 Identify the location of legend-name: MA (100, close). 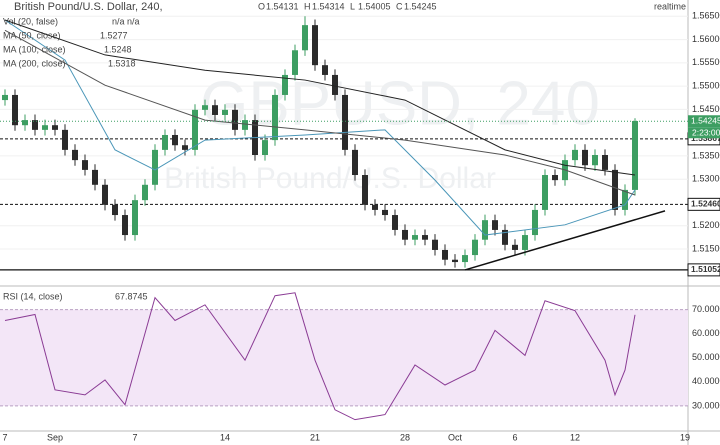
(34, 49).